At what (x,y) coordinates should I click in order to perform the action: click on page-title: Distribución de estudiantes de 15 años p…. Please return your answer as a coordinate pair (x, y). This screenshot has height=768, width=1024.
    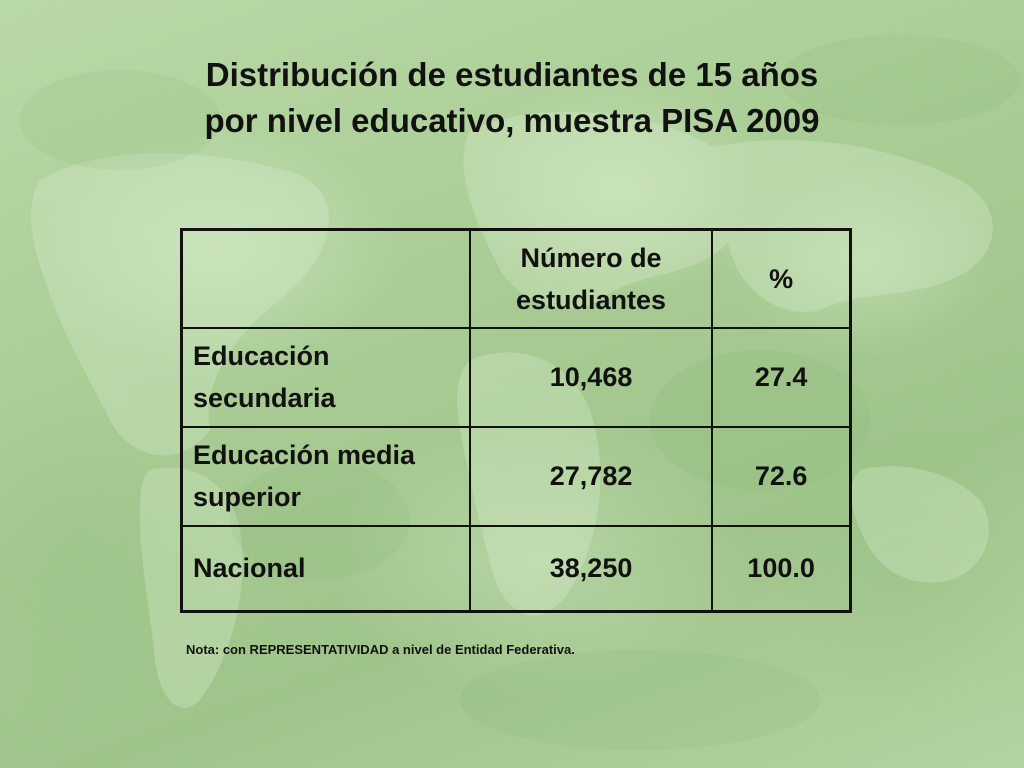
    Looking at the image, I should click on (512, 98).